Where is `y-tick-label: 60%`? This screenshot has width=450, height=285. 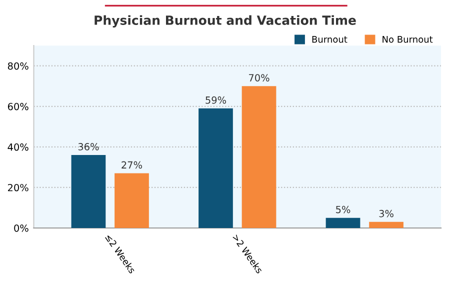
y-tick-label: 60% is located at coordinates (18, 106).